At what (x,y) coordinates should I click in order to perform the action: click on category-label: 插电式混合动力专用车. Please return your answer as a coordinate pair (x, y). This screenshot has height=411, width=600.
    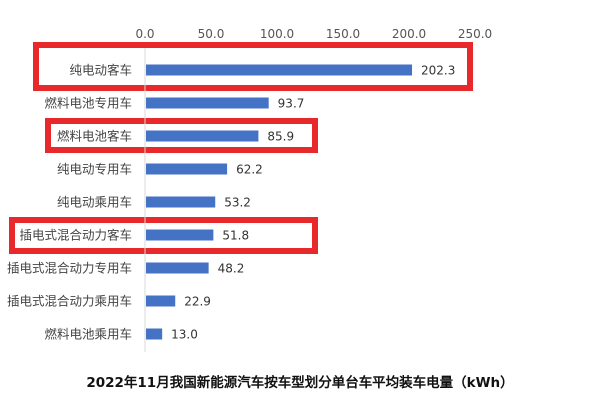
    Looking at the image, I should click on (69, 268).